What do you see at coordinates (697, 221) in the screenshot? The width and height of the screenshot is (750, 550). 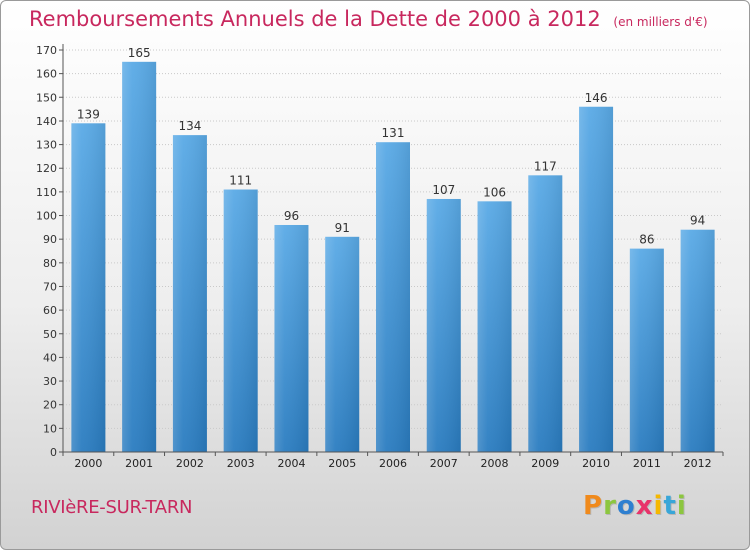 I see `data-label: 94` at bounding box center [697, 221].